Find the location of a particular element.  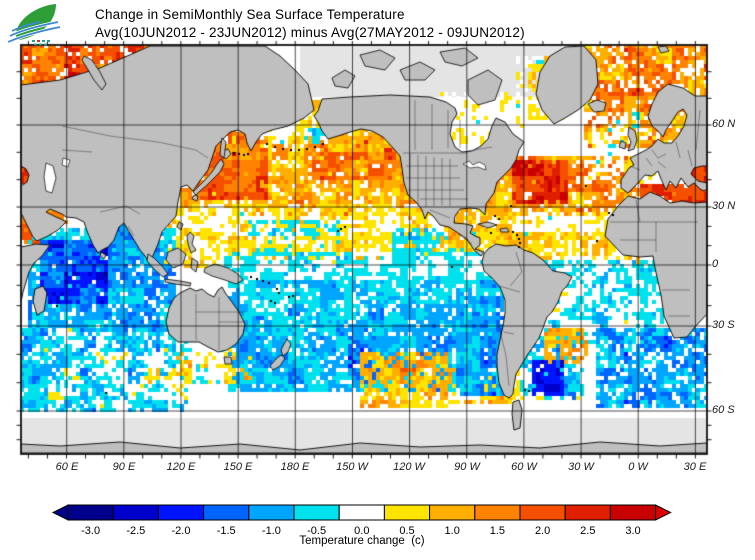

colorbar-tick-0.0: 0.0 is located at coordinates (361, 531).